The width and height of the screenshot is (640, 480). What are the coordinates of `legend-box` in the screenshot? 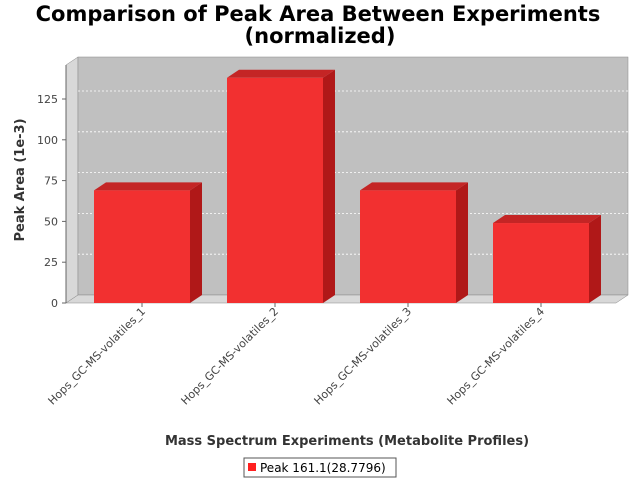 It's located at (320, 467).